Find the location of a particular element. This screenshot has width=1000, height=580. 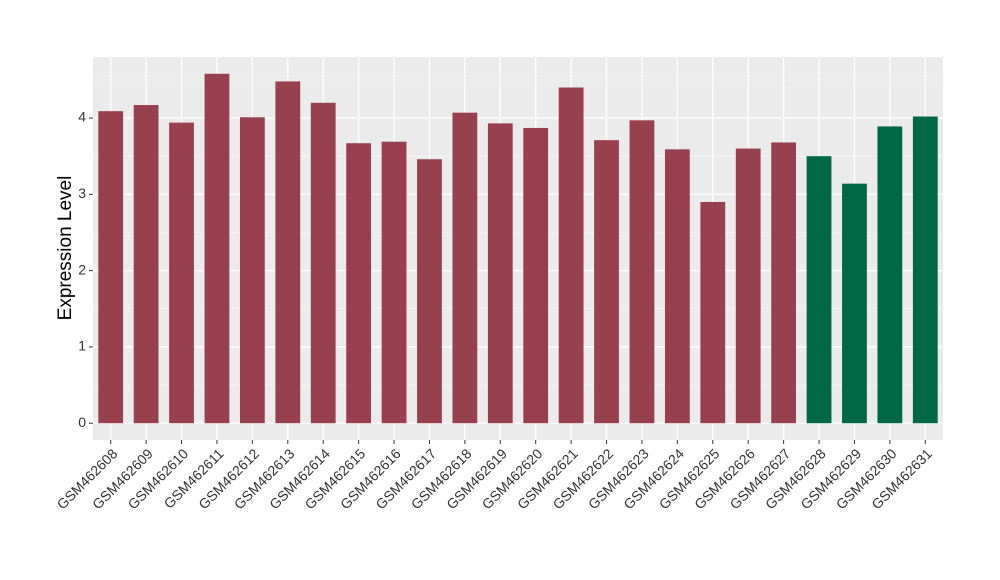

y-tick-label: 4 is located at coordinates (82, 117).